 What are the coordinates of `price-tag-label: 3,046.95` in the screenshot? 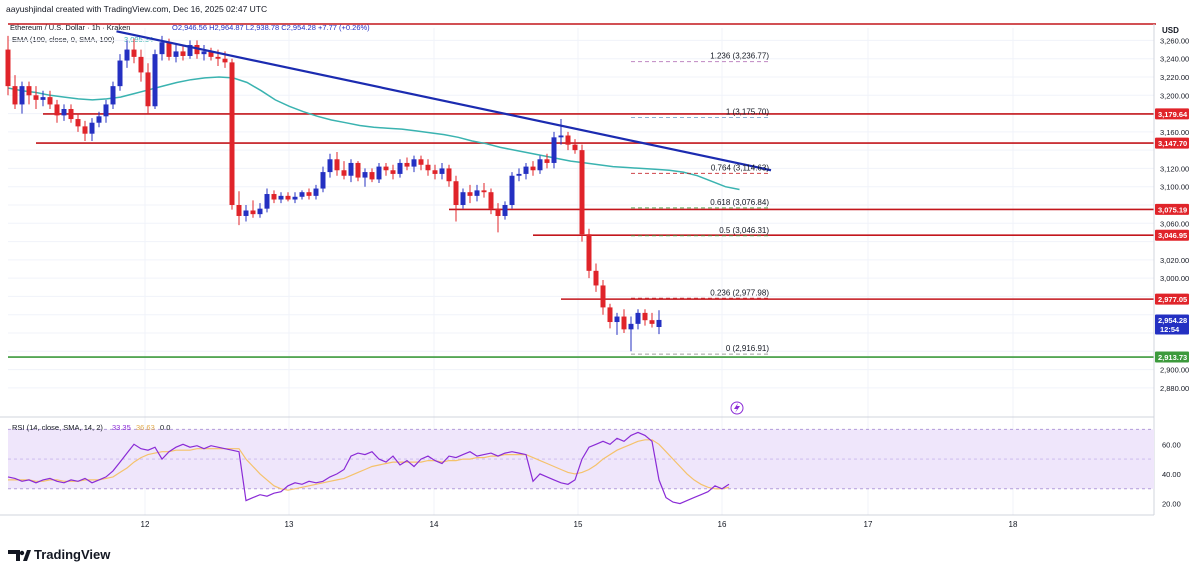 It's located at (1172, 235).